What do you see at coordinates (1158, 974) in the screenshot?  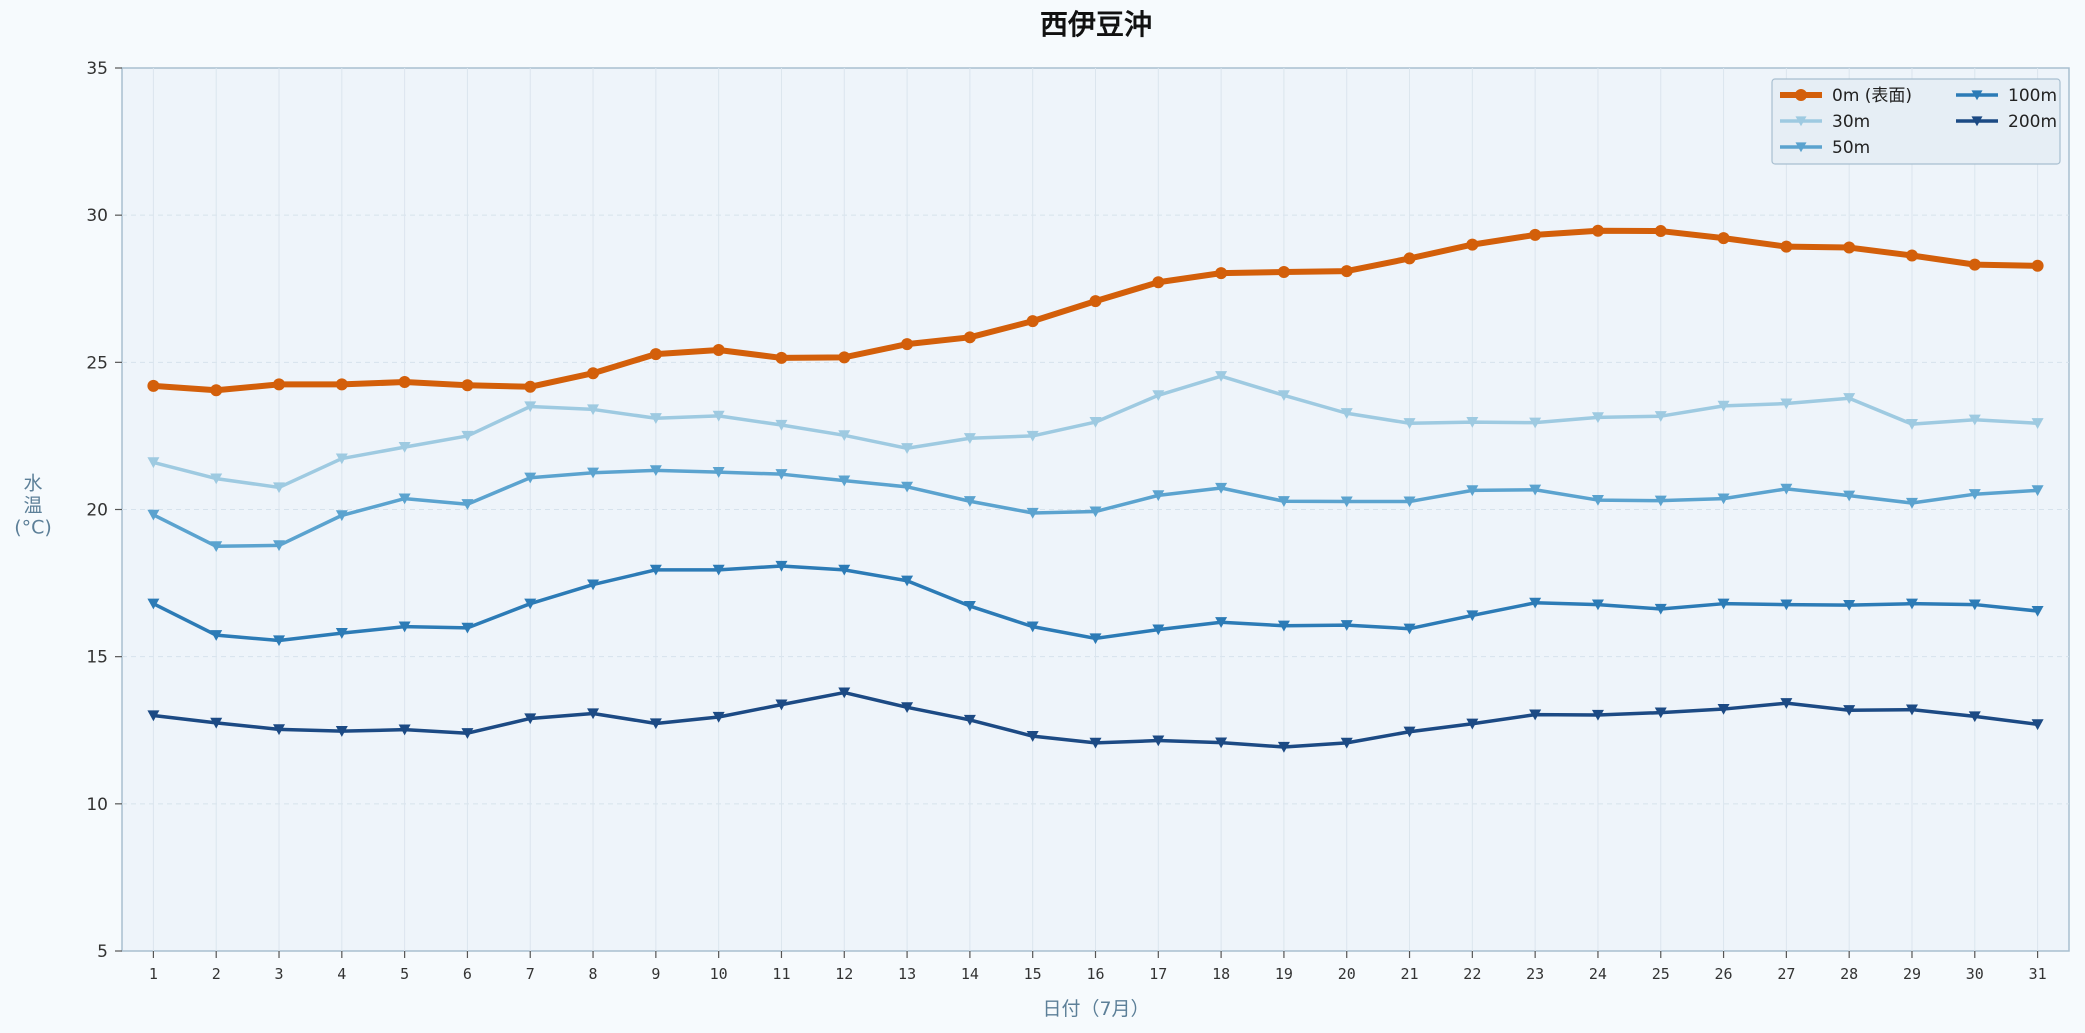 I see `x-tick-label: 17` at bounding box center [1158, 974].